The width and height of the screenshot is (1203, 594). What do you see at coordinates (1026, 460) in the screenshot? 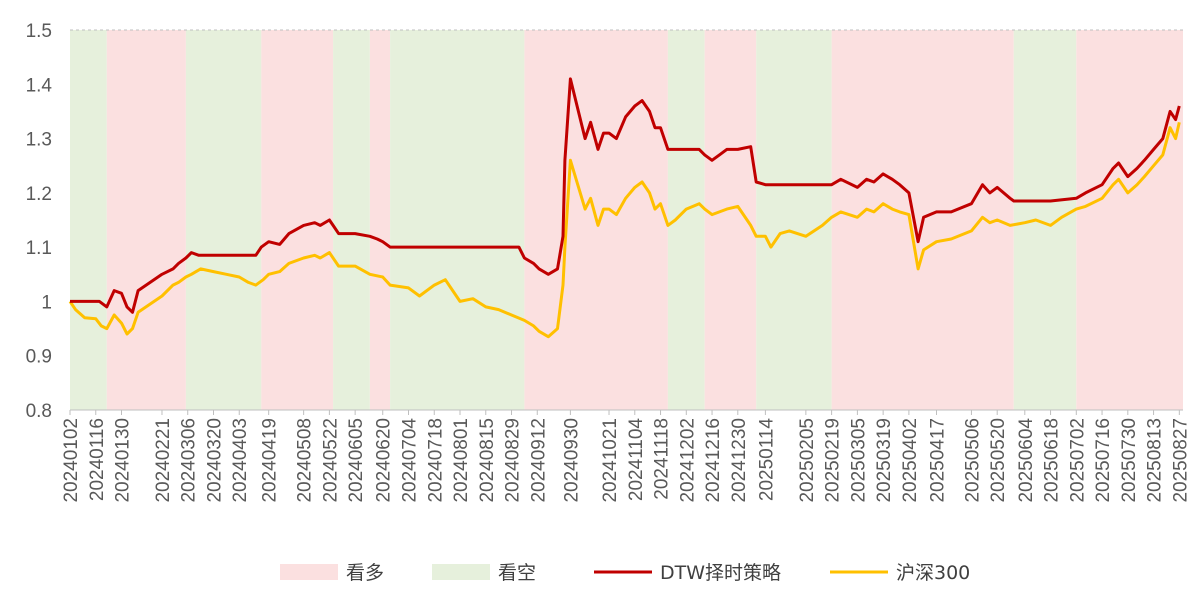
I see `x-tick-label: 20250604` at bounding box center [1026, 460].